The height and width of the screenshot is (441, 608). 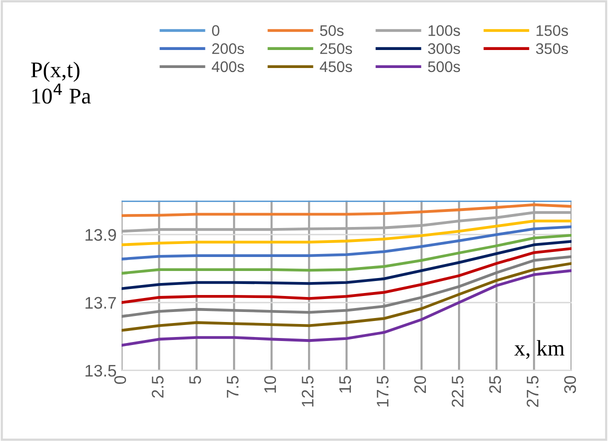 What do you see at coordinates (345, 384) in the screenshot?
I see `x-tick-label: 15` at bounding box center [345, 384].